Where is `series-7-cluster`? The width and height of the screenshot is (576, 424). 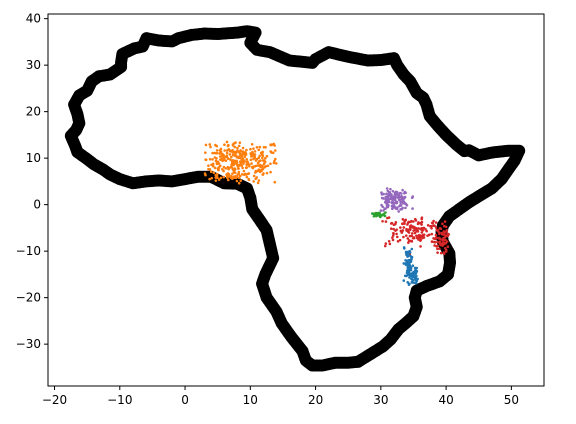 series-7-cluster is located at coordinates (414, 275).